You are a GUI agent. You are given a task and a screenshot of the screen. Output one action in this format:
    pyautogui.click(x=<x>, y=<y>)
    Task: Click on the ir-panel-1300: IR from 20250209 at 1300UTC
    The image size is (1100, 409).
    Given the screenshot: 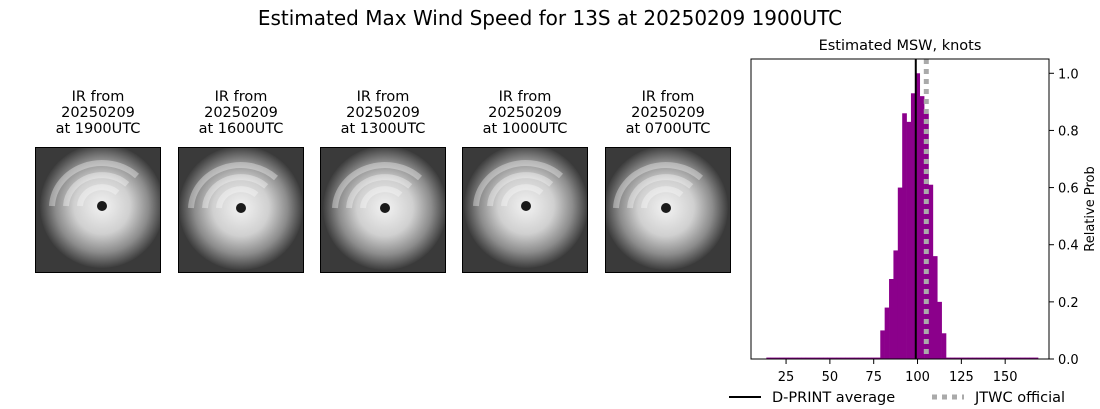 What is the action you would take?
    pyautogui.click(x=383, y=181)
    